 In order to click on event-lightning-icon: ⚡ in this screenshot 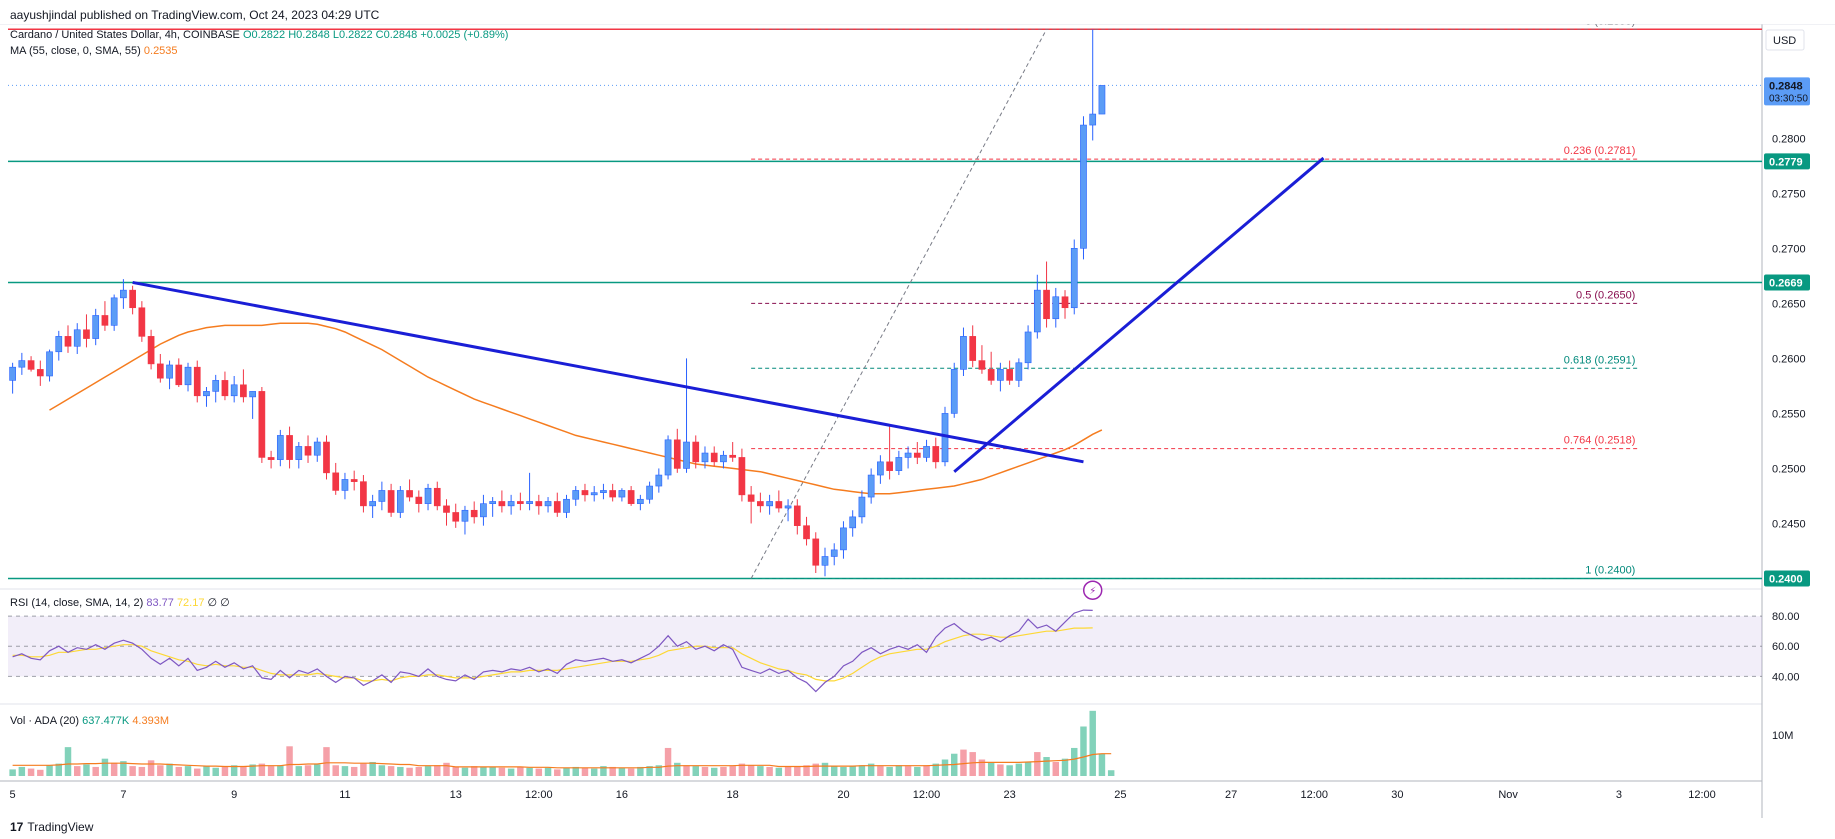, I will do `click(1092, 590)`.